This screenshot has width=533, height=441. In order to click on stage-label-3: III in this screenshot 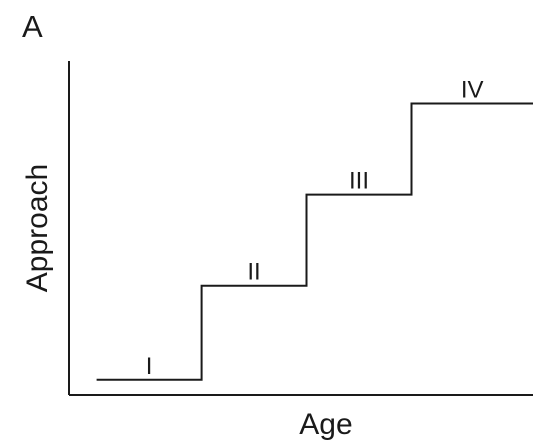, I will do `click(359, 181)`.